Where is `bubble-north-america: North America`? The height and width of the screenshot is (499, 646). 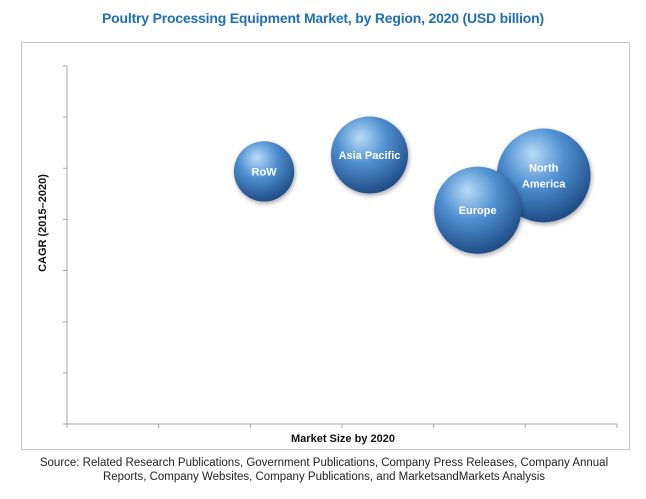
bubble-north-america: North America is located at coordinates (543, 175).